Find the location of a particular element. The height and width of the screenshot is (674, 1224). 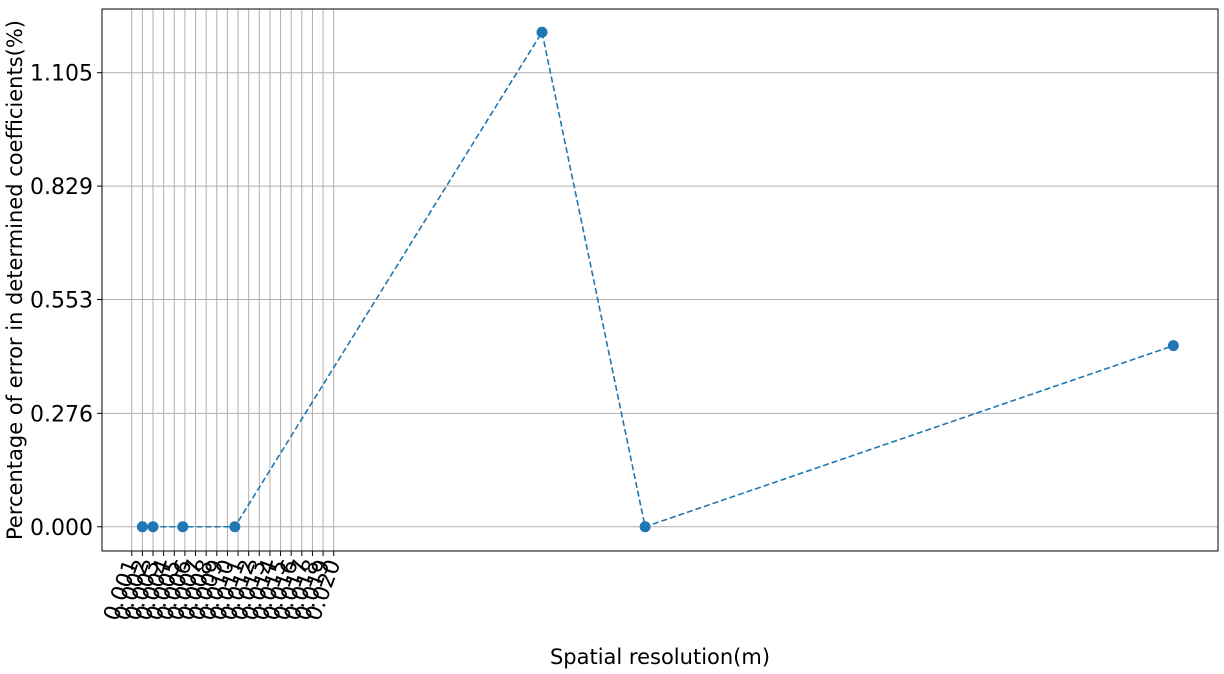

y-tick-label: 0.000 is located at coordinates (61, 528).